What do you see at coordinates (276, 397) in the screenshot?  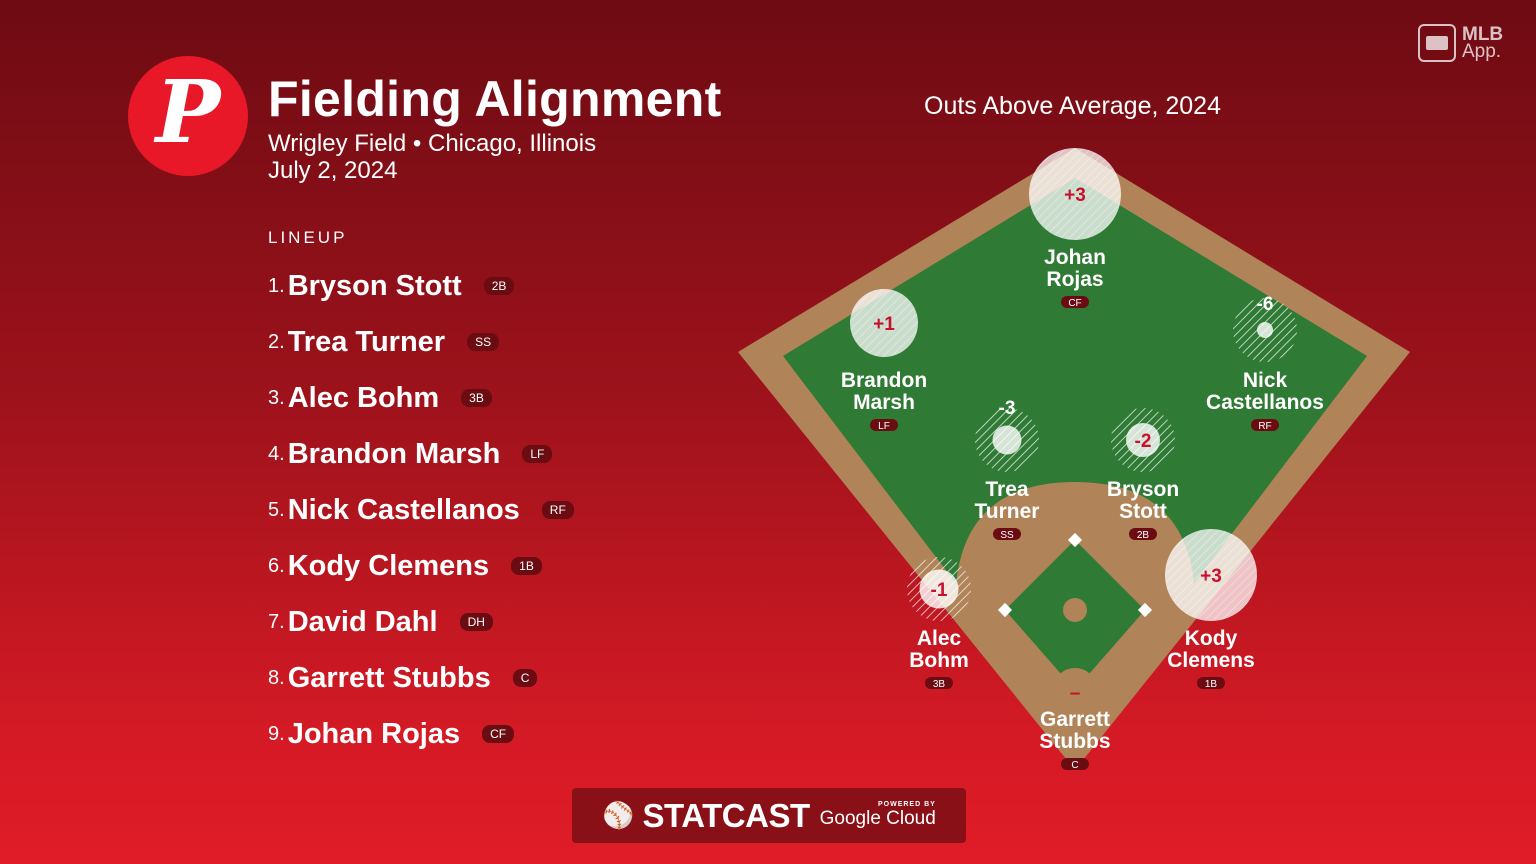 I see `lineup-number: 3.` at bounding box center [276, 397].